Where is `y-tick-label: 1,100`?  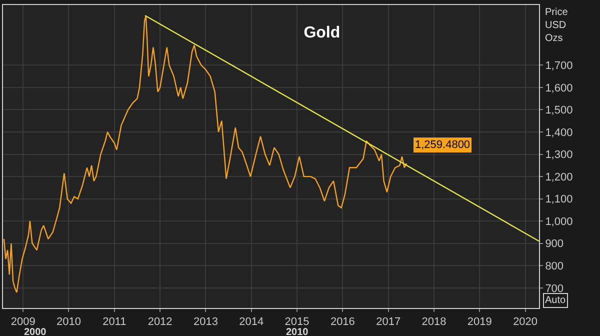 y-tick-label: 1,100 is located at coordinates (559, 200).